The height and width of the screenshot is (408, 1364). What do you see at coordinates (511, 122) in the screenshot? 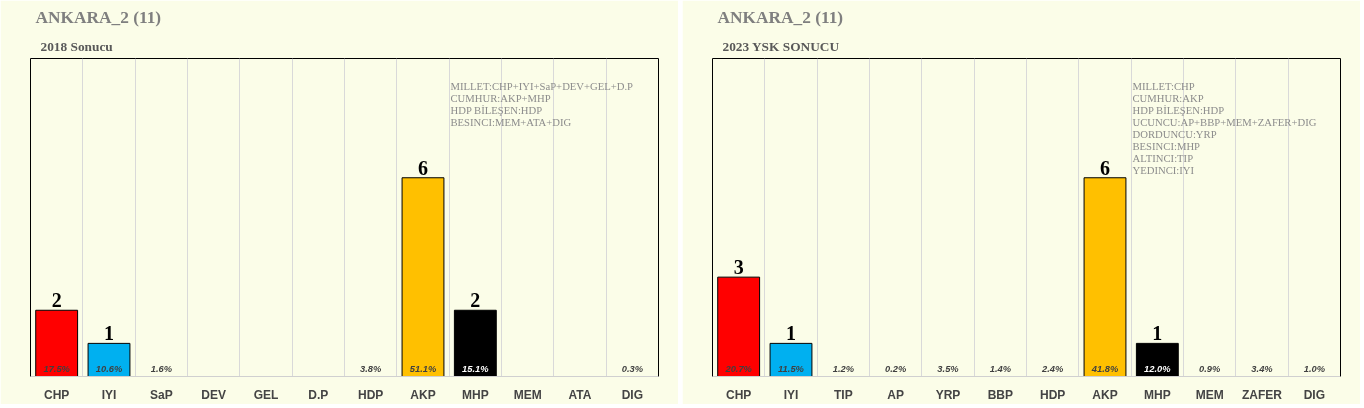
I see `text: BESINCI:MEM+ATA+DIG` at bounding box center [511, 122].